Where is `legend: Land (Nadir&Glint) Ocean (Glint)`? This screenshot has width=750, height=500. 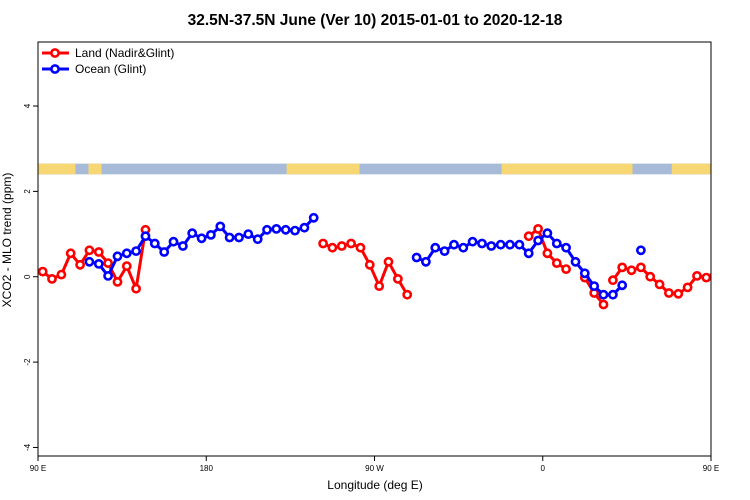
legend: Land (Nadir&Glint) Ocean (Glint) is located at coordinates (108, 61).